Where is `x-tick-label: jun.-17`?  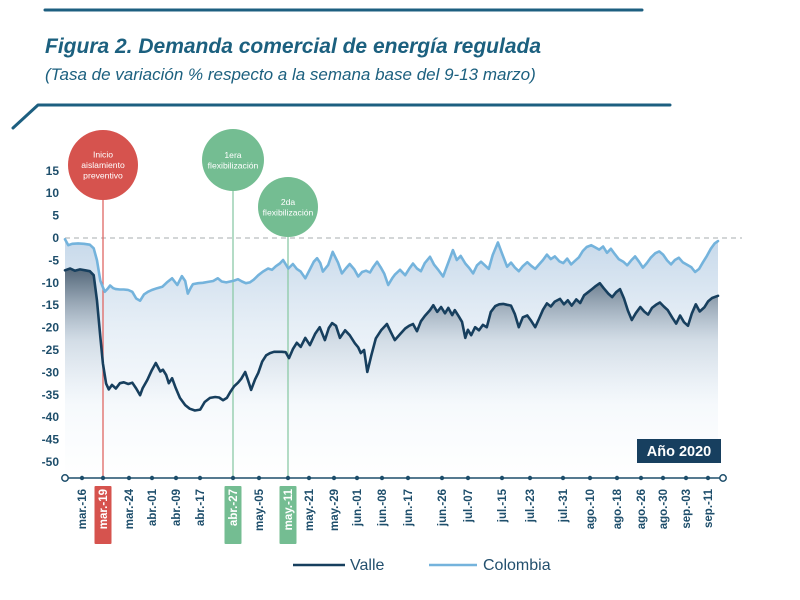 x-tick-label: jun.-17 is located at coordinates (409, 508).